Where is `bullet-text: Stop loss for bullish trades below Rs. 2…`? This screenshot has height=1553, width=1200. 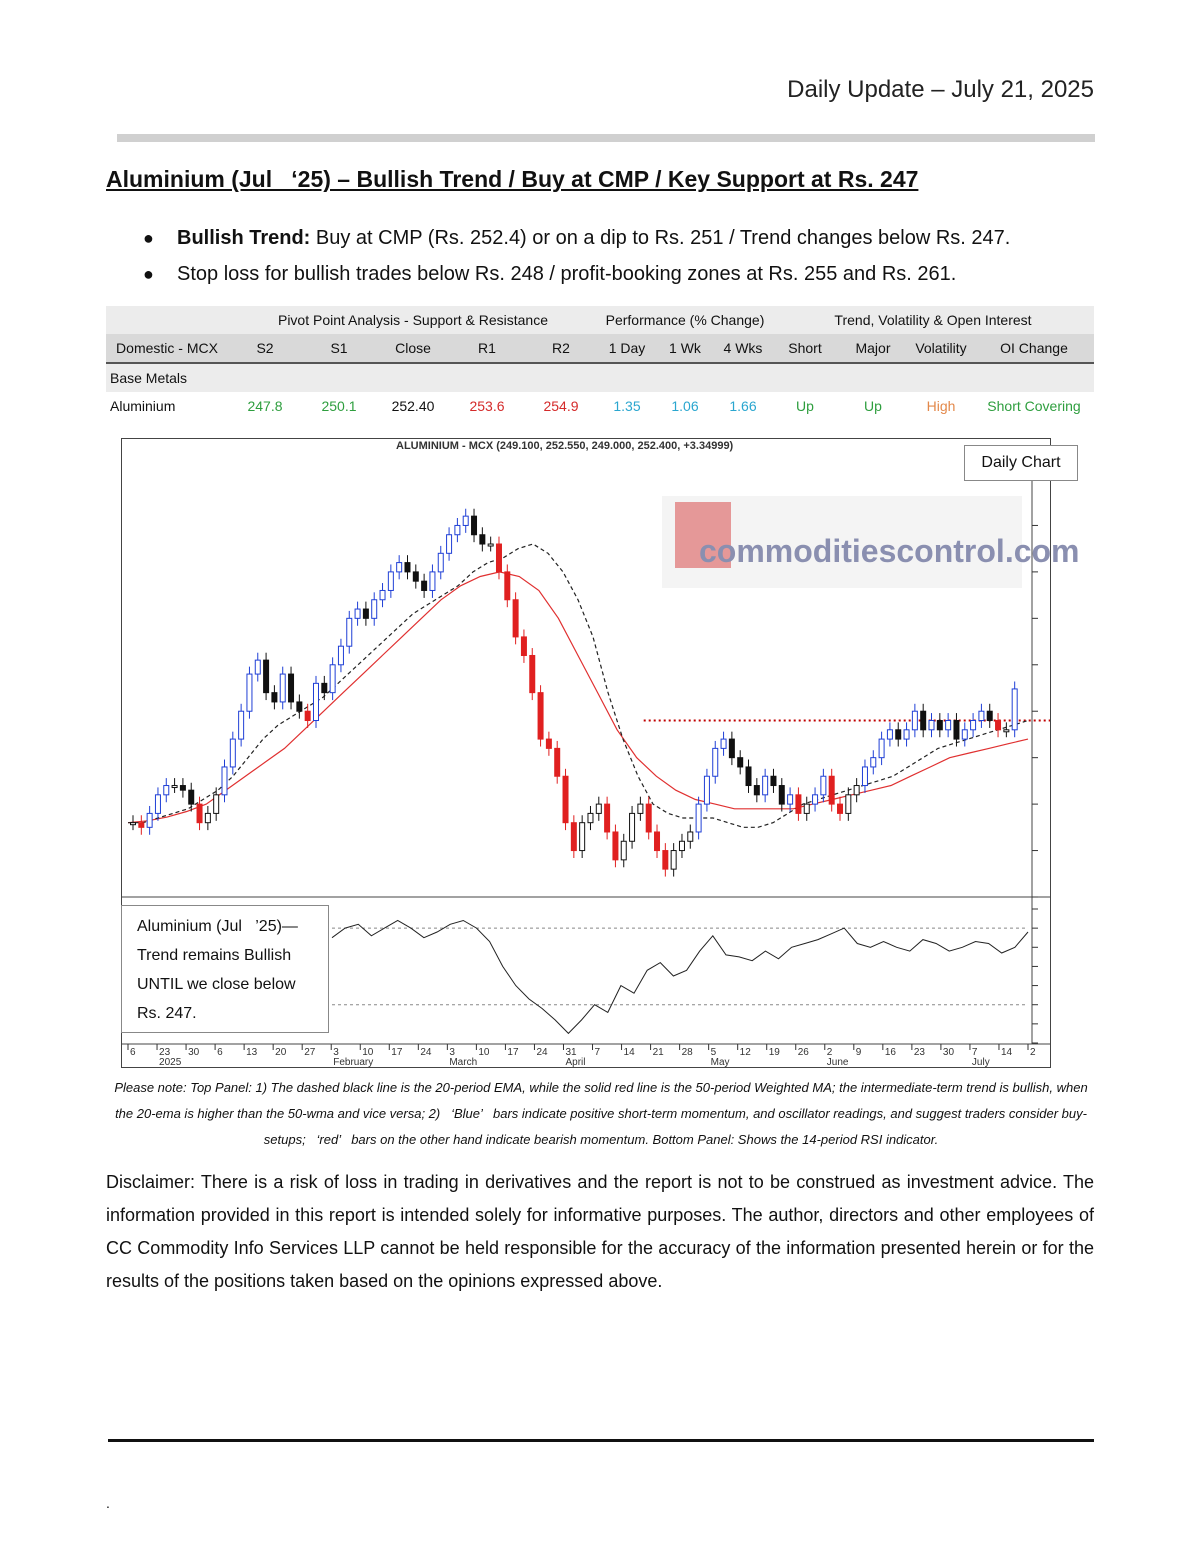
bullet-text: Stop loss for bullish trades below Rs. 2… is located at coordinates (567, 274).